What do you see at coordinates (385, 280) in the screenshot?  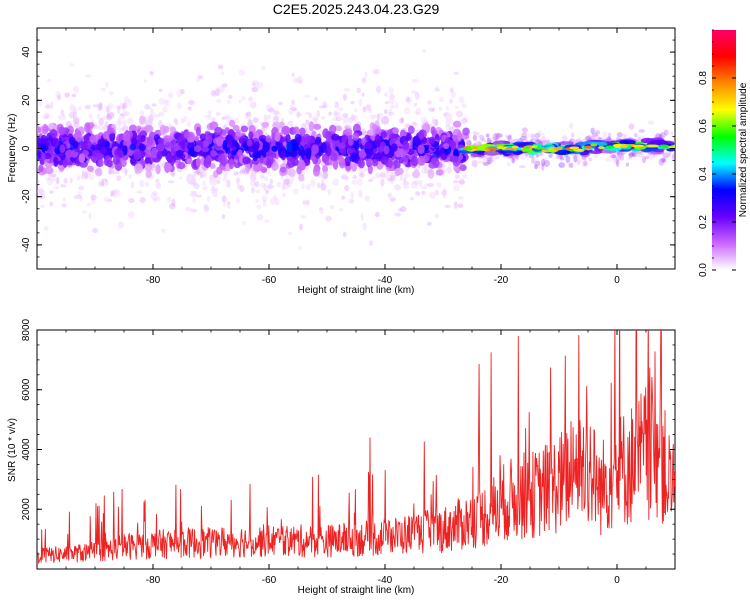 I see `x-tick-label: -40` at bounding box center [385, 280].